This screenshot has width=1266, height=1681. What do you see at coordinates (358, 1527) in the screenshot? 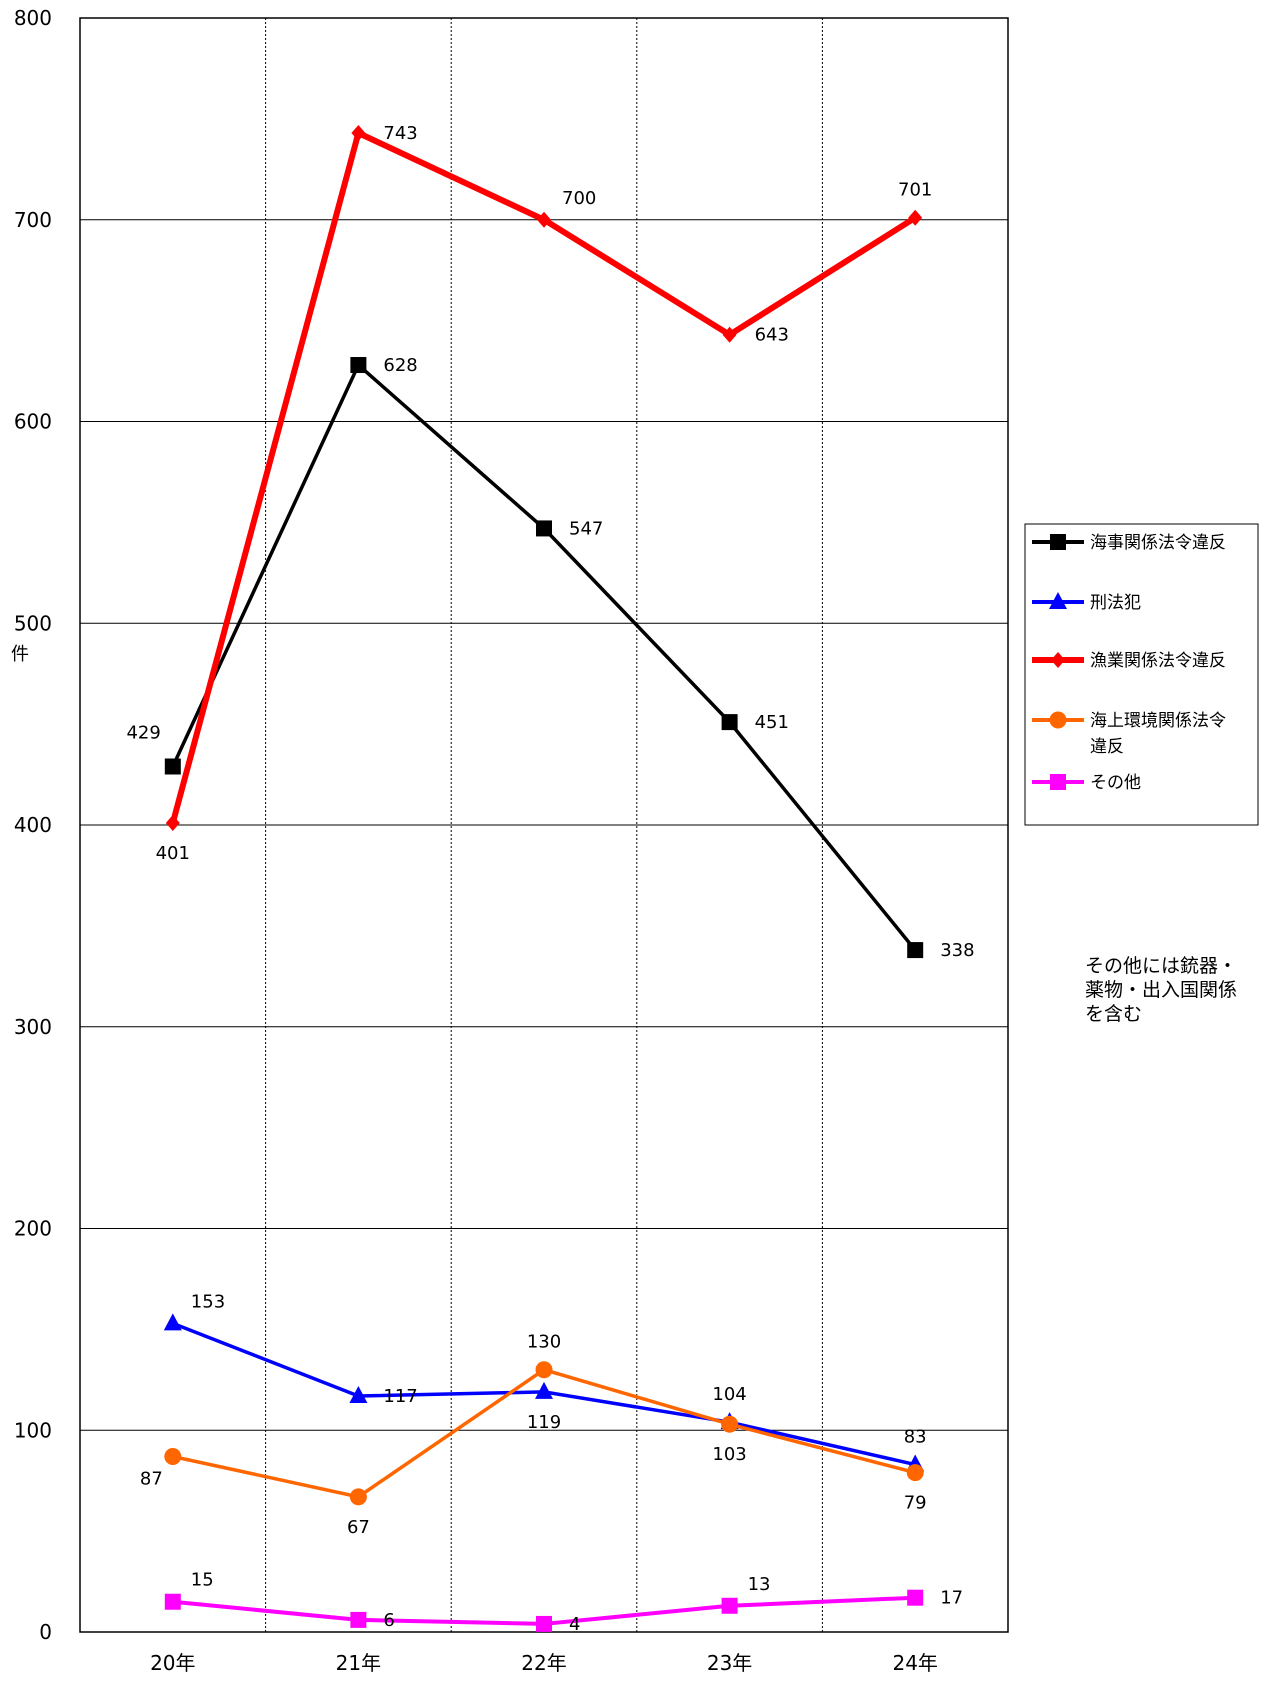
I see `data-label: 67` at bounding box center [358, 1527].